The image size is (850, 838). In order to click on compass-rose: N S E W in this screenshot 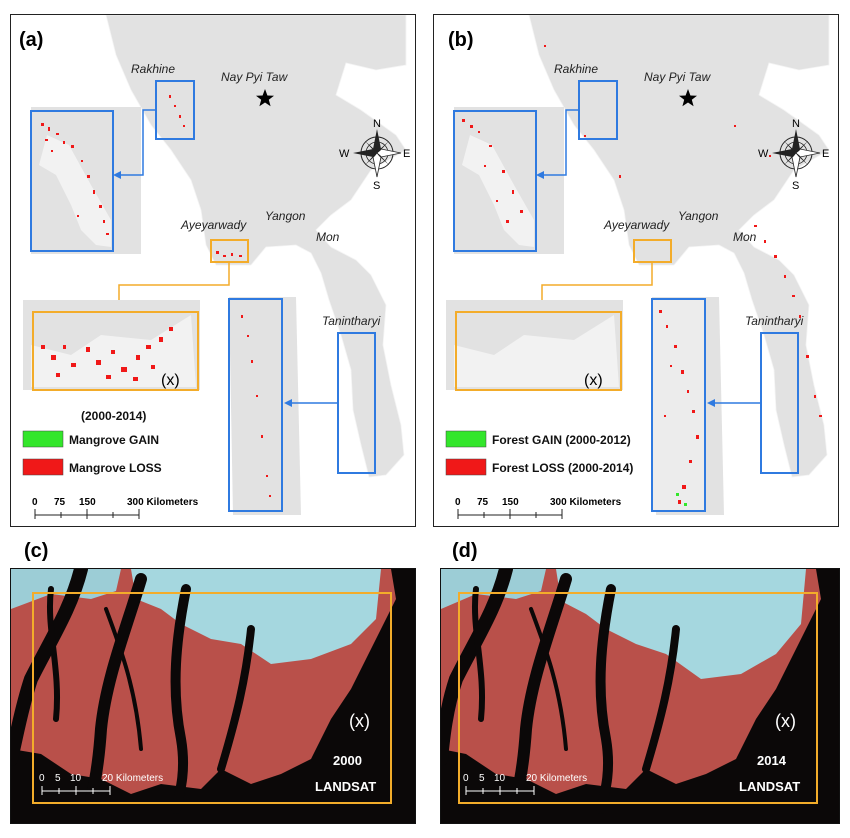, I will do `click(374, 155)`.